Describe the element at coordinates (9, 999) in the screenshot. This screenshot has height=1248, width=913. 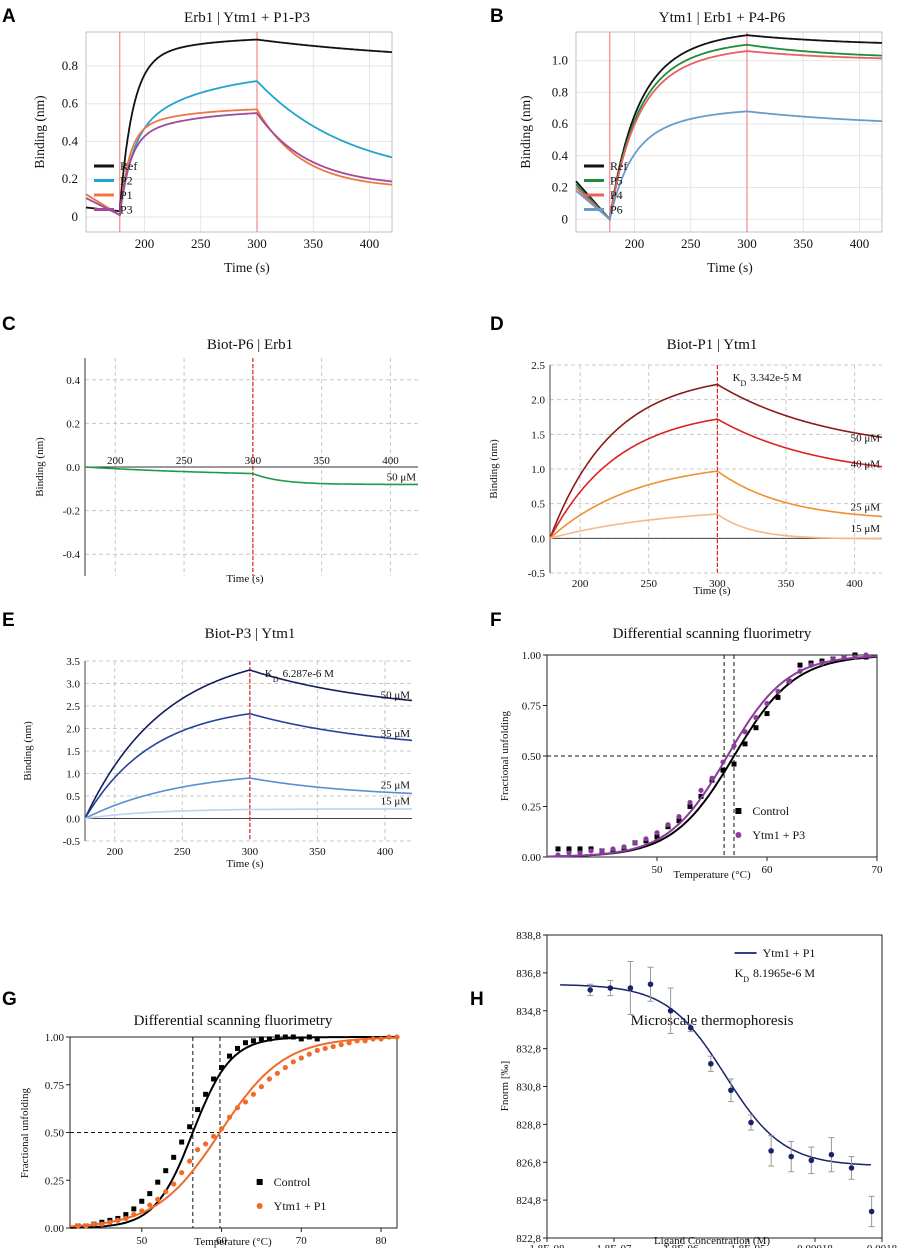
I see `panel-label: G` at that location.